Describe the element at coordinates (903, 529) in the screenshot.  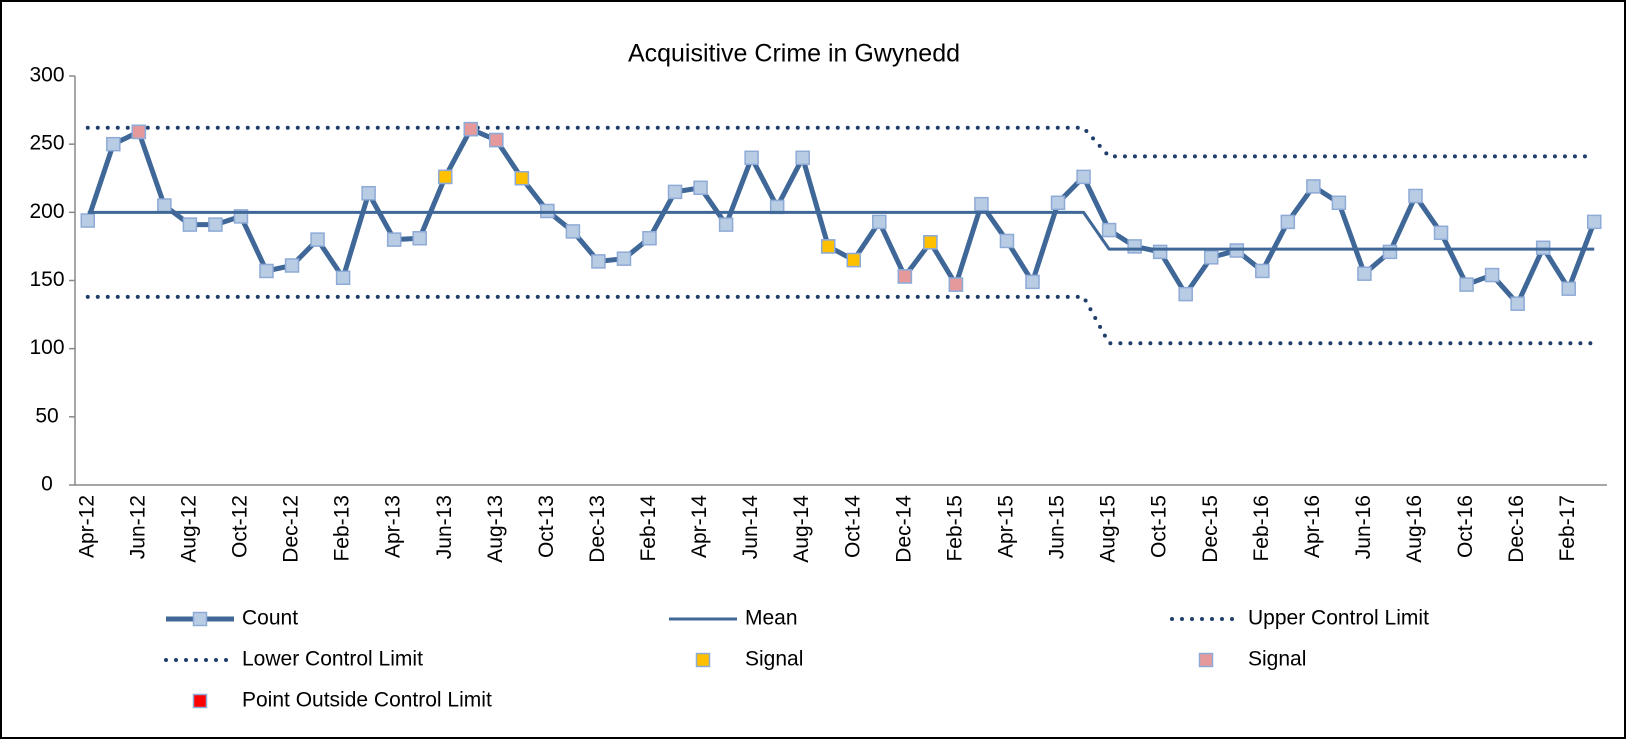
I see `x-tick-label: Dec-14` at that location.